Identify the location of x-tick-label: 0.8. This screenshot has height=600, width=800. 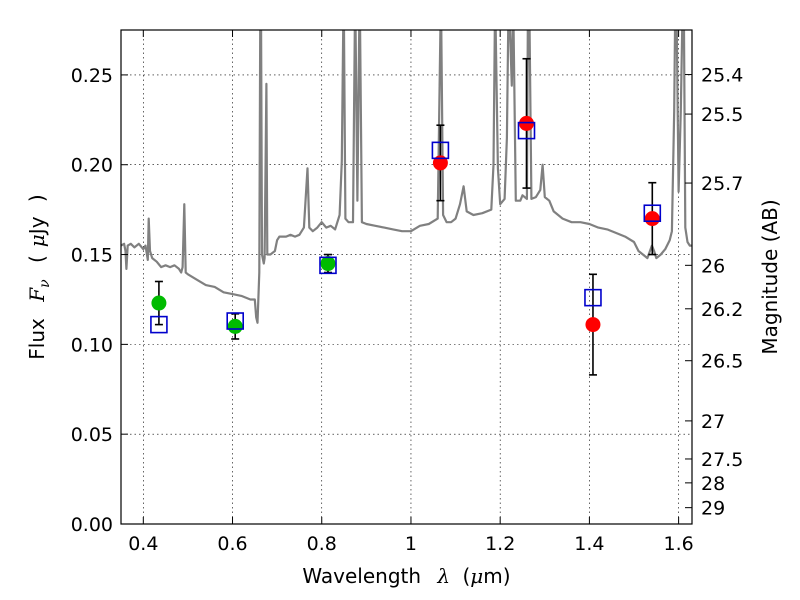
(322, 544).